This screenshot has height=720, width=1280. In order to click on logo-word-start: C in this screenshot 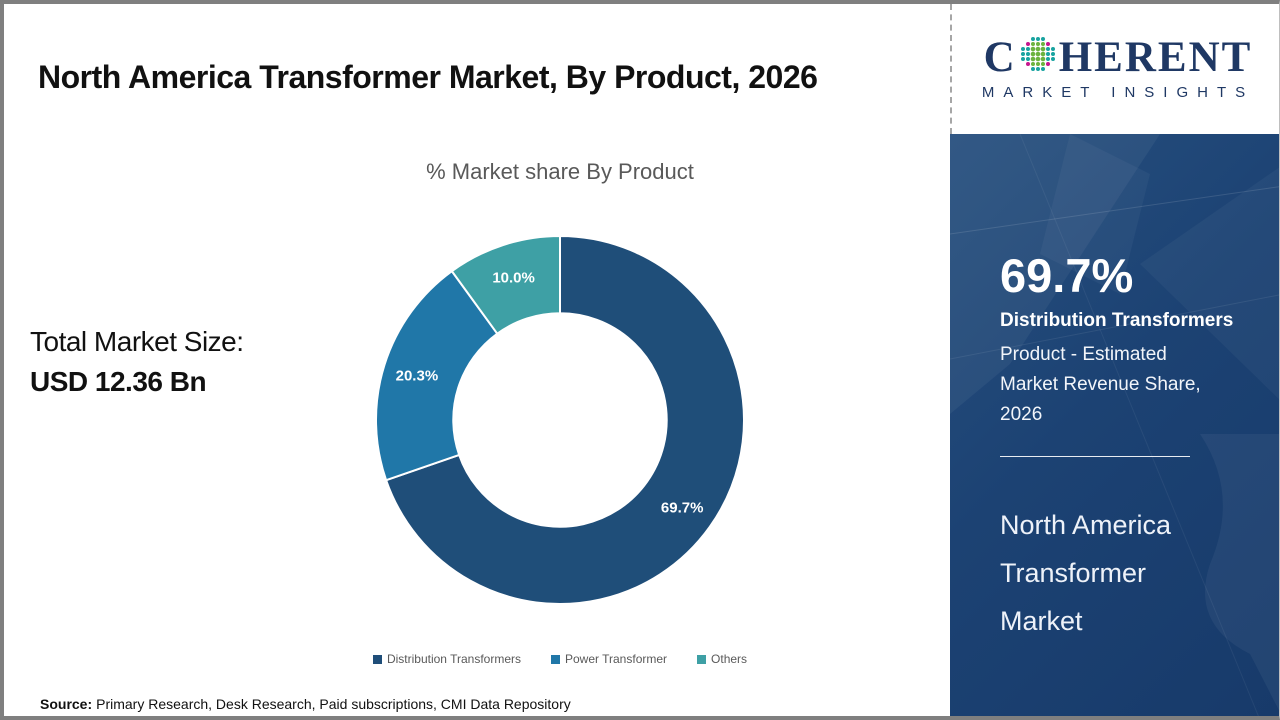, I will do `click(1000, 57)`.